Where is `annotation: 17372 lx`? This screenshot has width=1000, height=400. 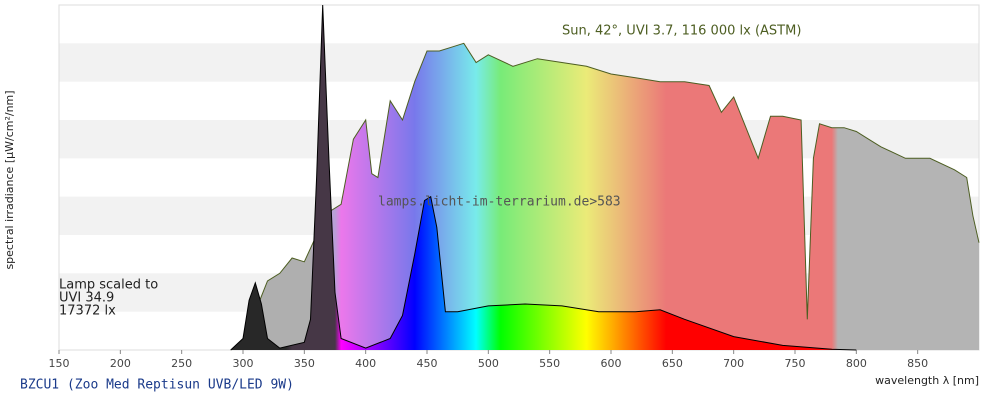
annotation: 17372 lx is located at coordinates (87, 311).